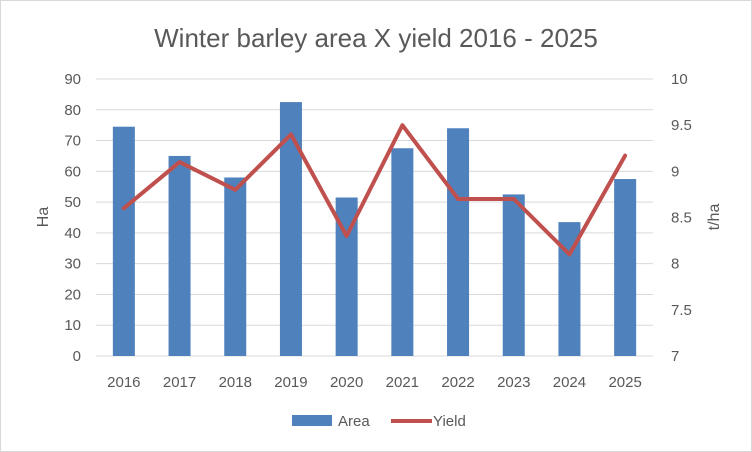  Describe the element at coordinates (235, 382) in the screenshot. I see `x-tick-label: 2018` at that location.